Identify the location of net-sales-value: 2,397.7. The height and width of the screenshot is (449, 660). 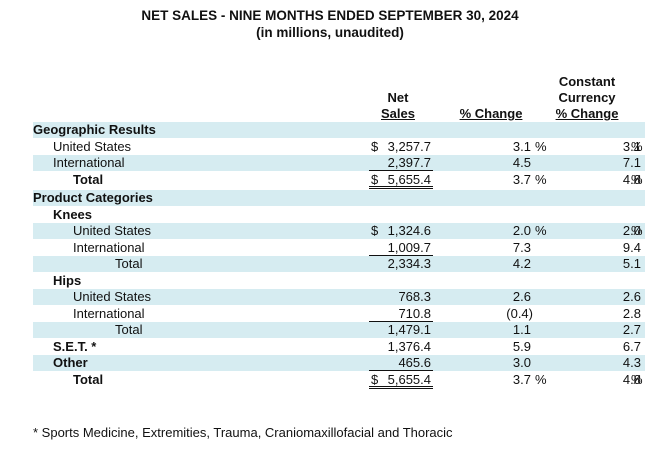
(409, 162).